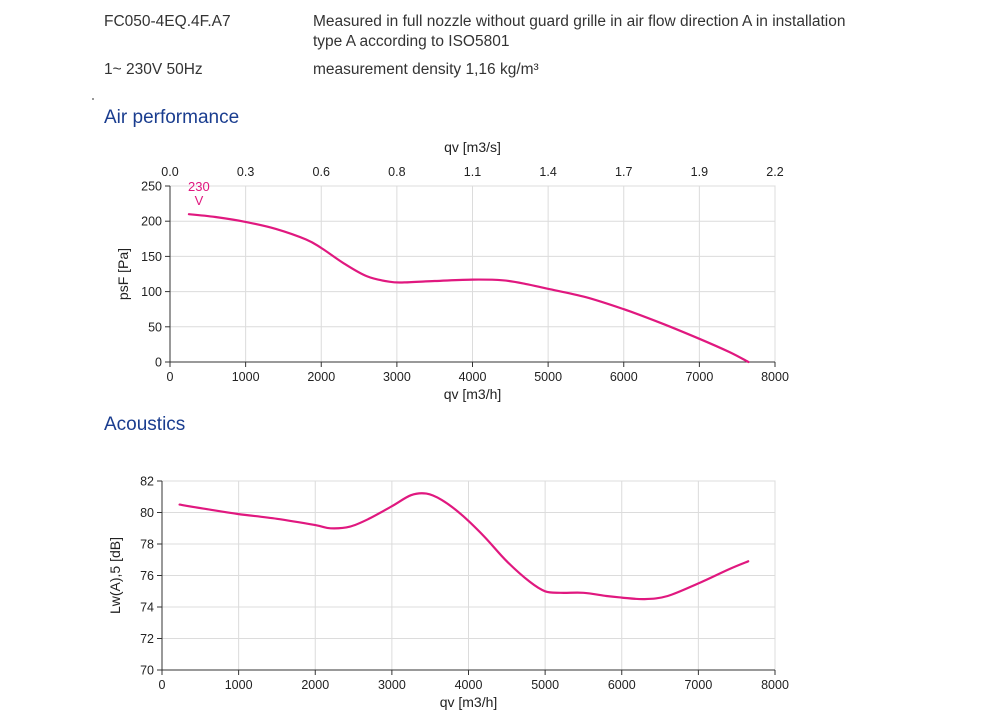 This screenshot has height=723, width=1000. What do you see at coordinates (473, 377) in the screenshot?
I see `air-chart-x-tick-label: 4000` at bounding box center [473, 377].